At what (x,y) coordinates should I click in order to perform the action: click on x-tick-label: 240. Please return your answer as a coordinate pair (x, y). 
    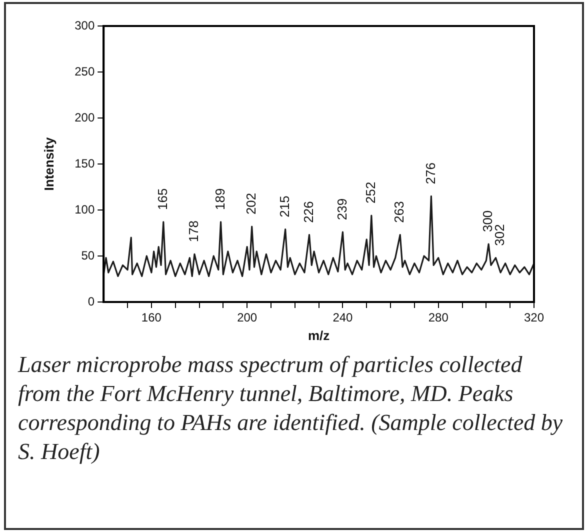
    Looking at the image, I should click on (343, 317).